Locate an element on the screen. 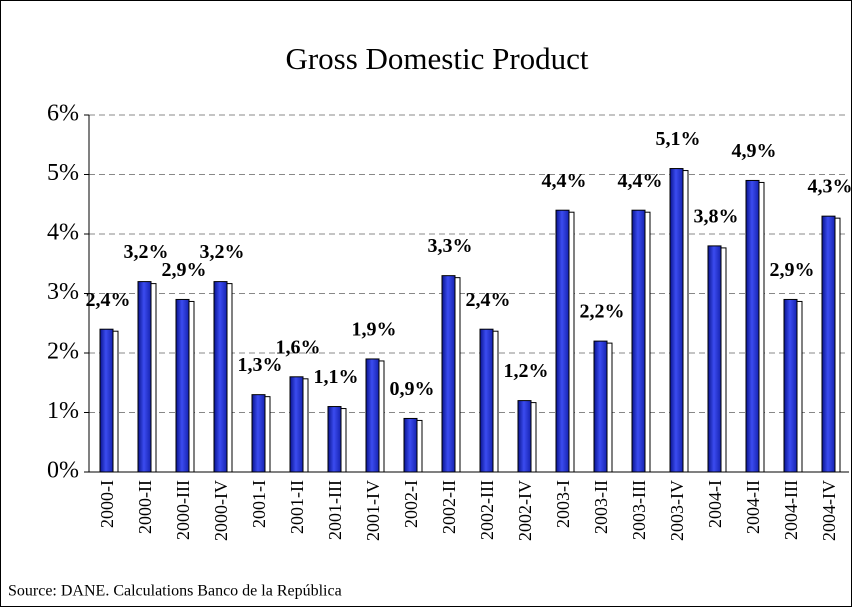  data-label: 1,3% is located at coordinates (260, 365).